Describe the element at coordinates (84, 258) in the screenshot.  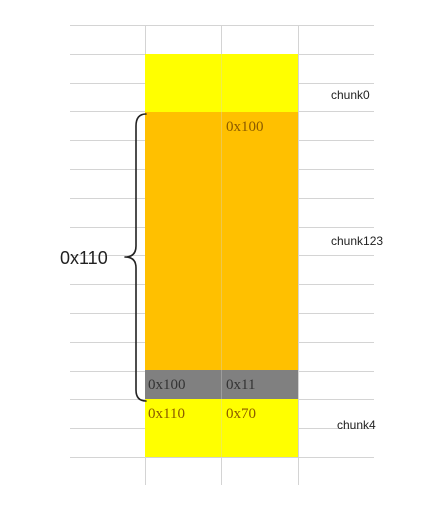
I see `brace-size-label: 0x110` at that location.